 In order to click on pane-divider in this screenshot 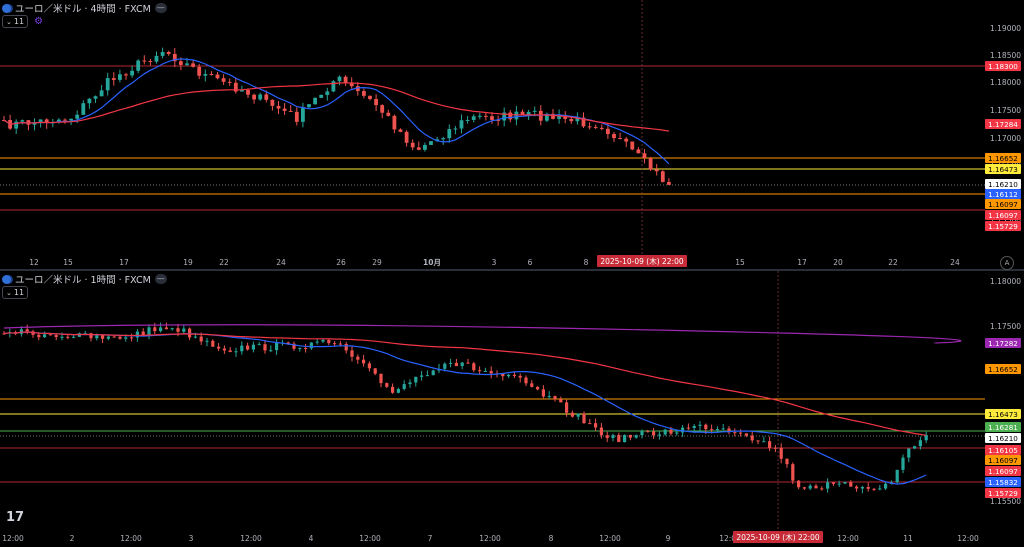, I will do `click(512, 270)`.